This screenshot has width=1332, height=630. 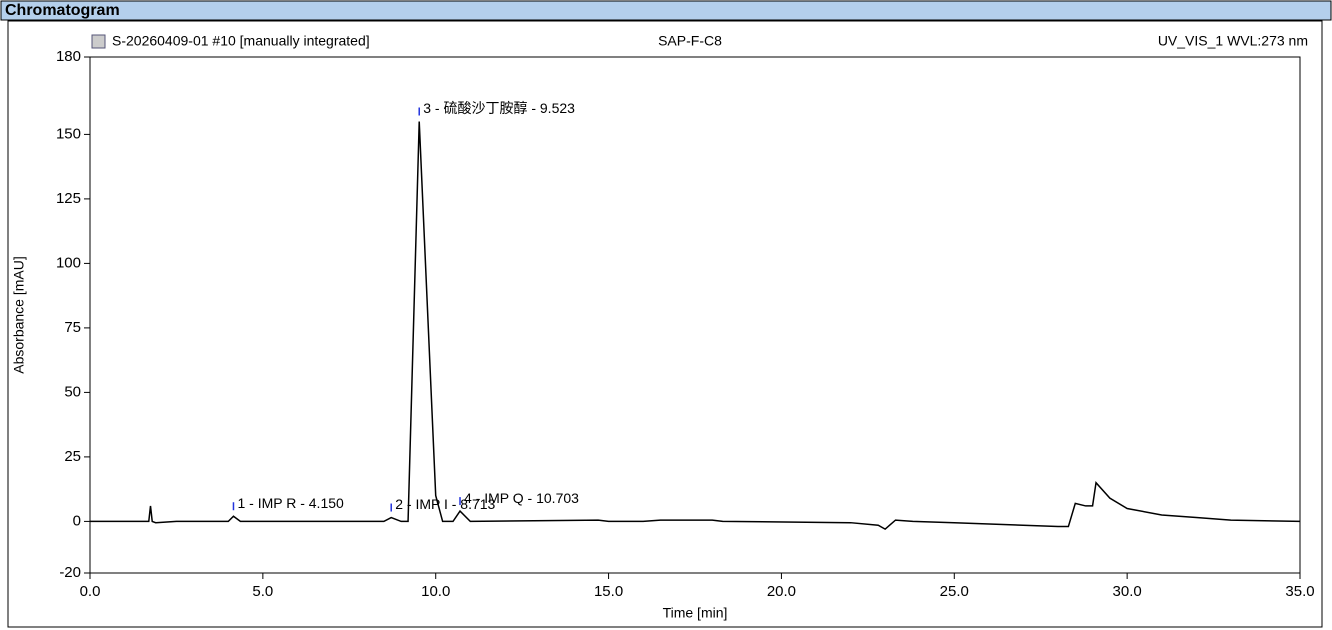 I want to click on peak-label: 4 - IMP Q - 10.703, so click(x=521, y=498).